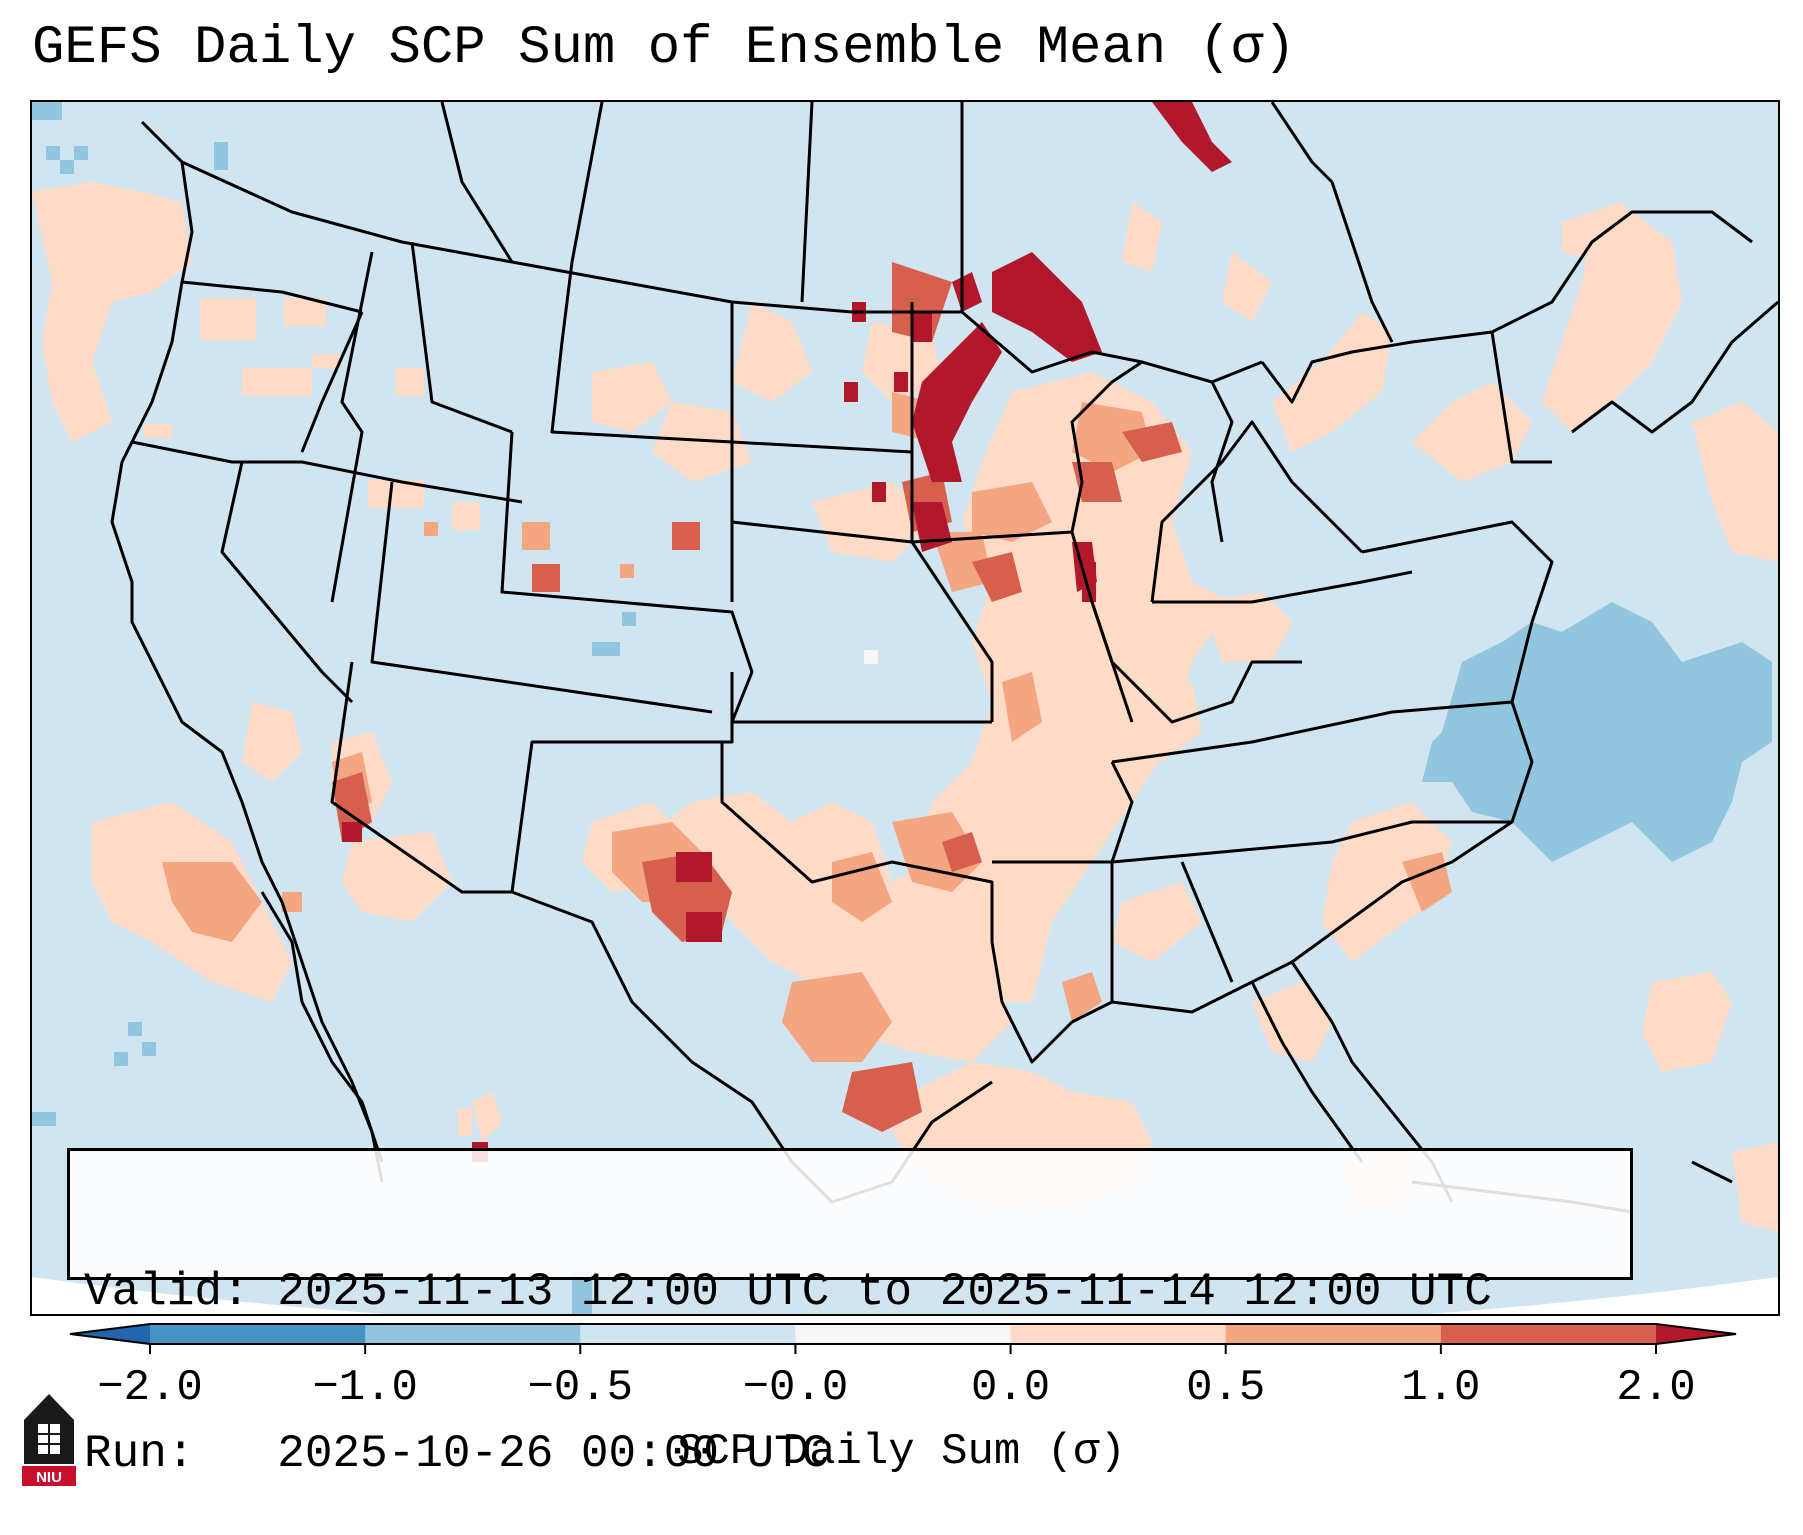  Describe the element at coordinates (110, 1334) in the screenshot. I see `colorbar-extend-below` at that location.